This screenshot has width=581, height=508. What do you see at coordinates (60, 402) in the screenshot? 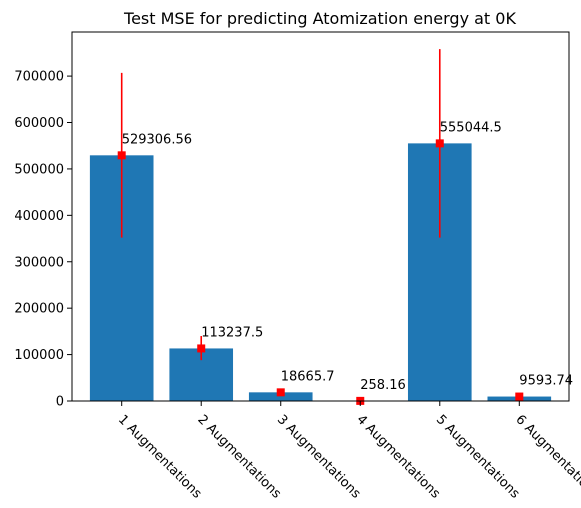
I see `y-tick-label-1: 0` at bounding box center [60, 402].